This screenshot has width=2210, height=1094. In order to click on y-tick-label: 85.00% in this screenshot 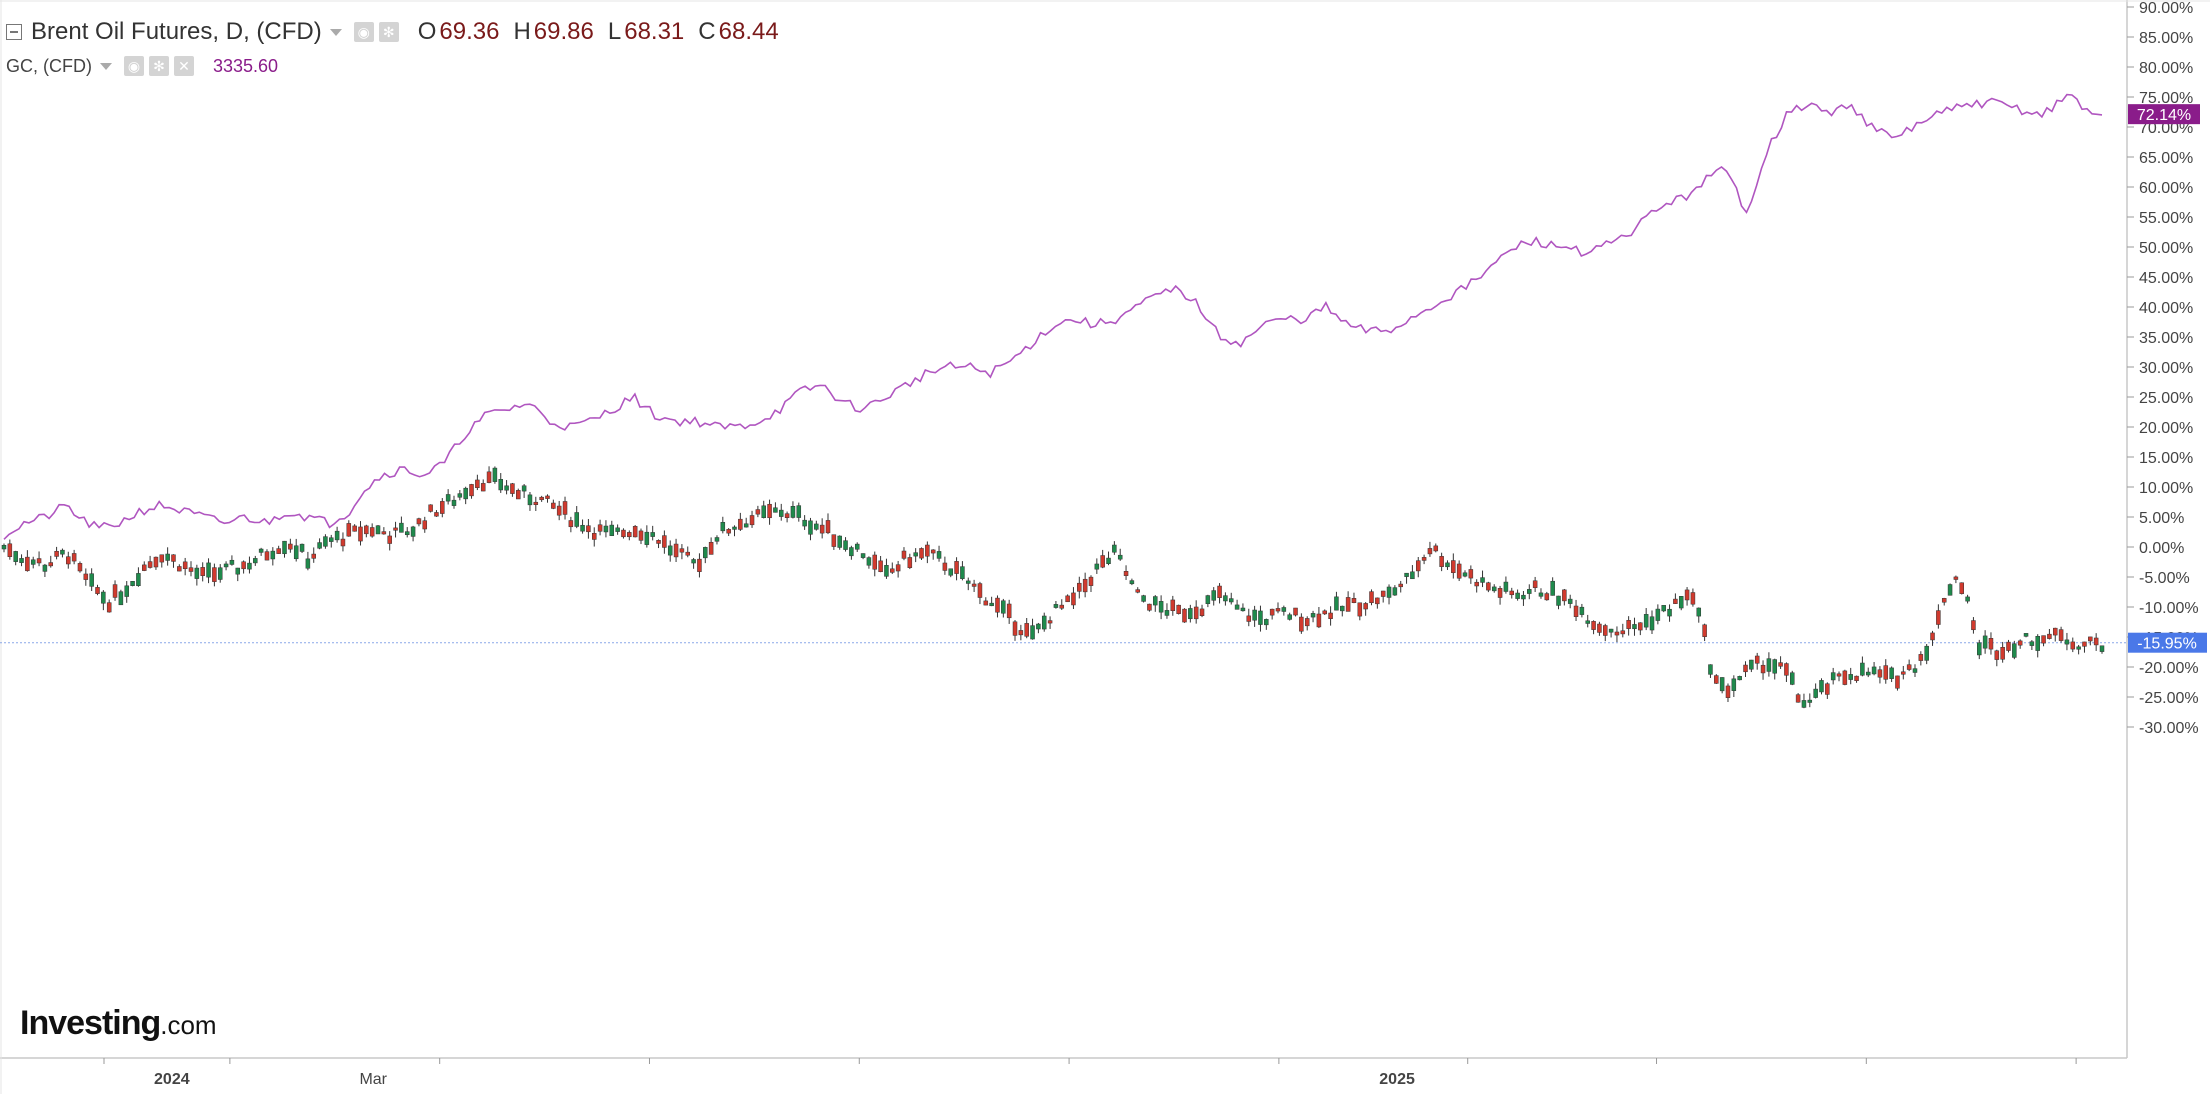, I will do `click(2166, 38)`.